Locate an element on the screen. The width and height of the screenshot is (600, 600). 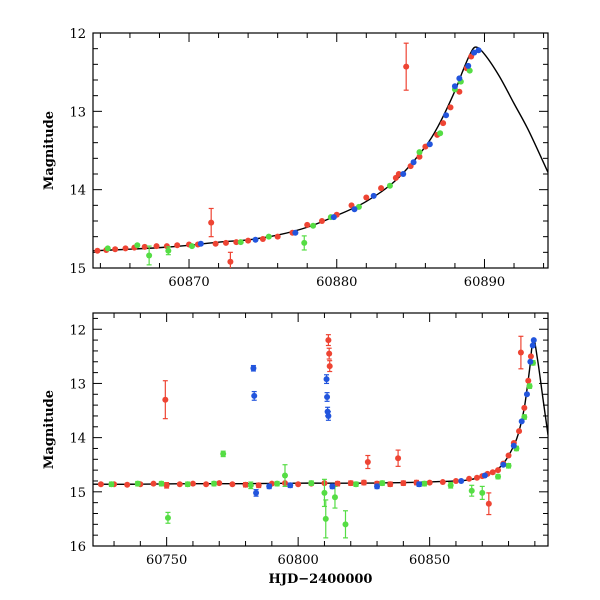
y-tick-label: 14 is located at coordinates (77, 191).